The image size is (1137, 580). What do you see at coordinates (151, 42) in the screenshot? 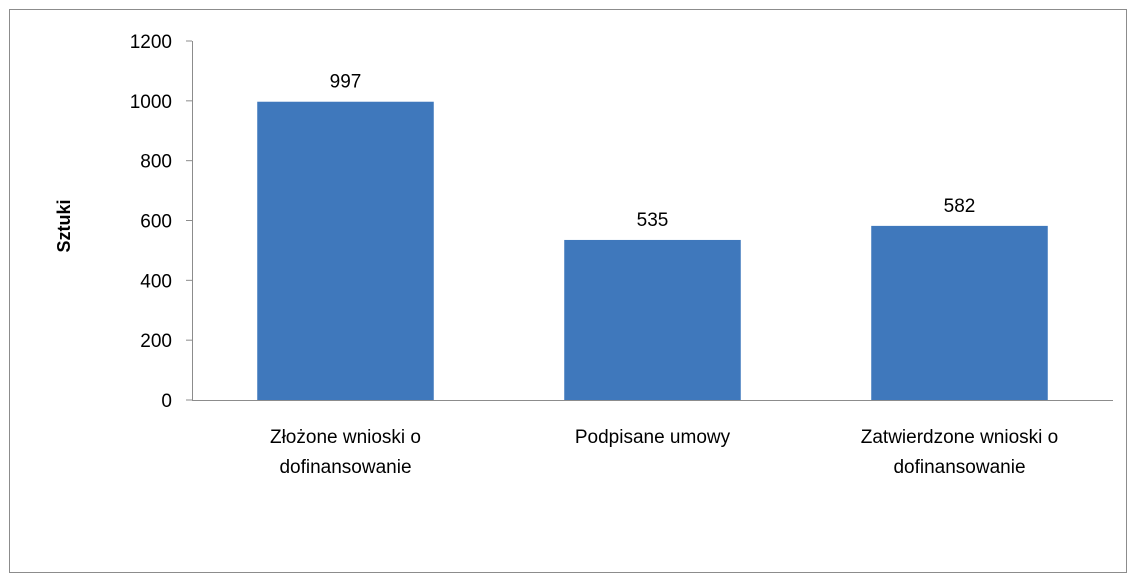
I see `y-tick-label: 1200` at bounding box center [151, 42].